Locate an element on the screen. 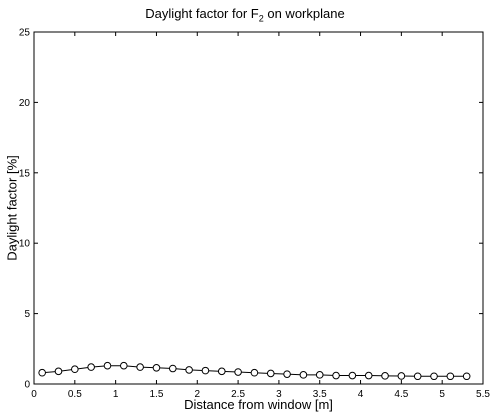 This screenshot has height=414, width=490. y-axis-label: Daylight factor [%] is located at coordinates (12, 208).